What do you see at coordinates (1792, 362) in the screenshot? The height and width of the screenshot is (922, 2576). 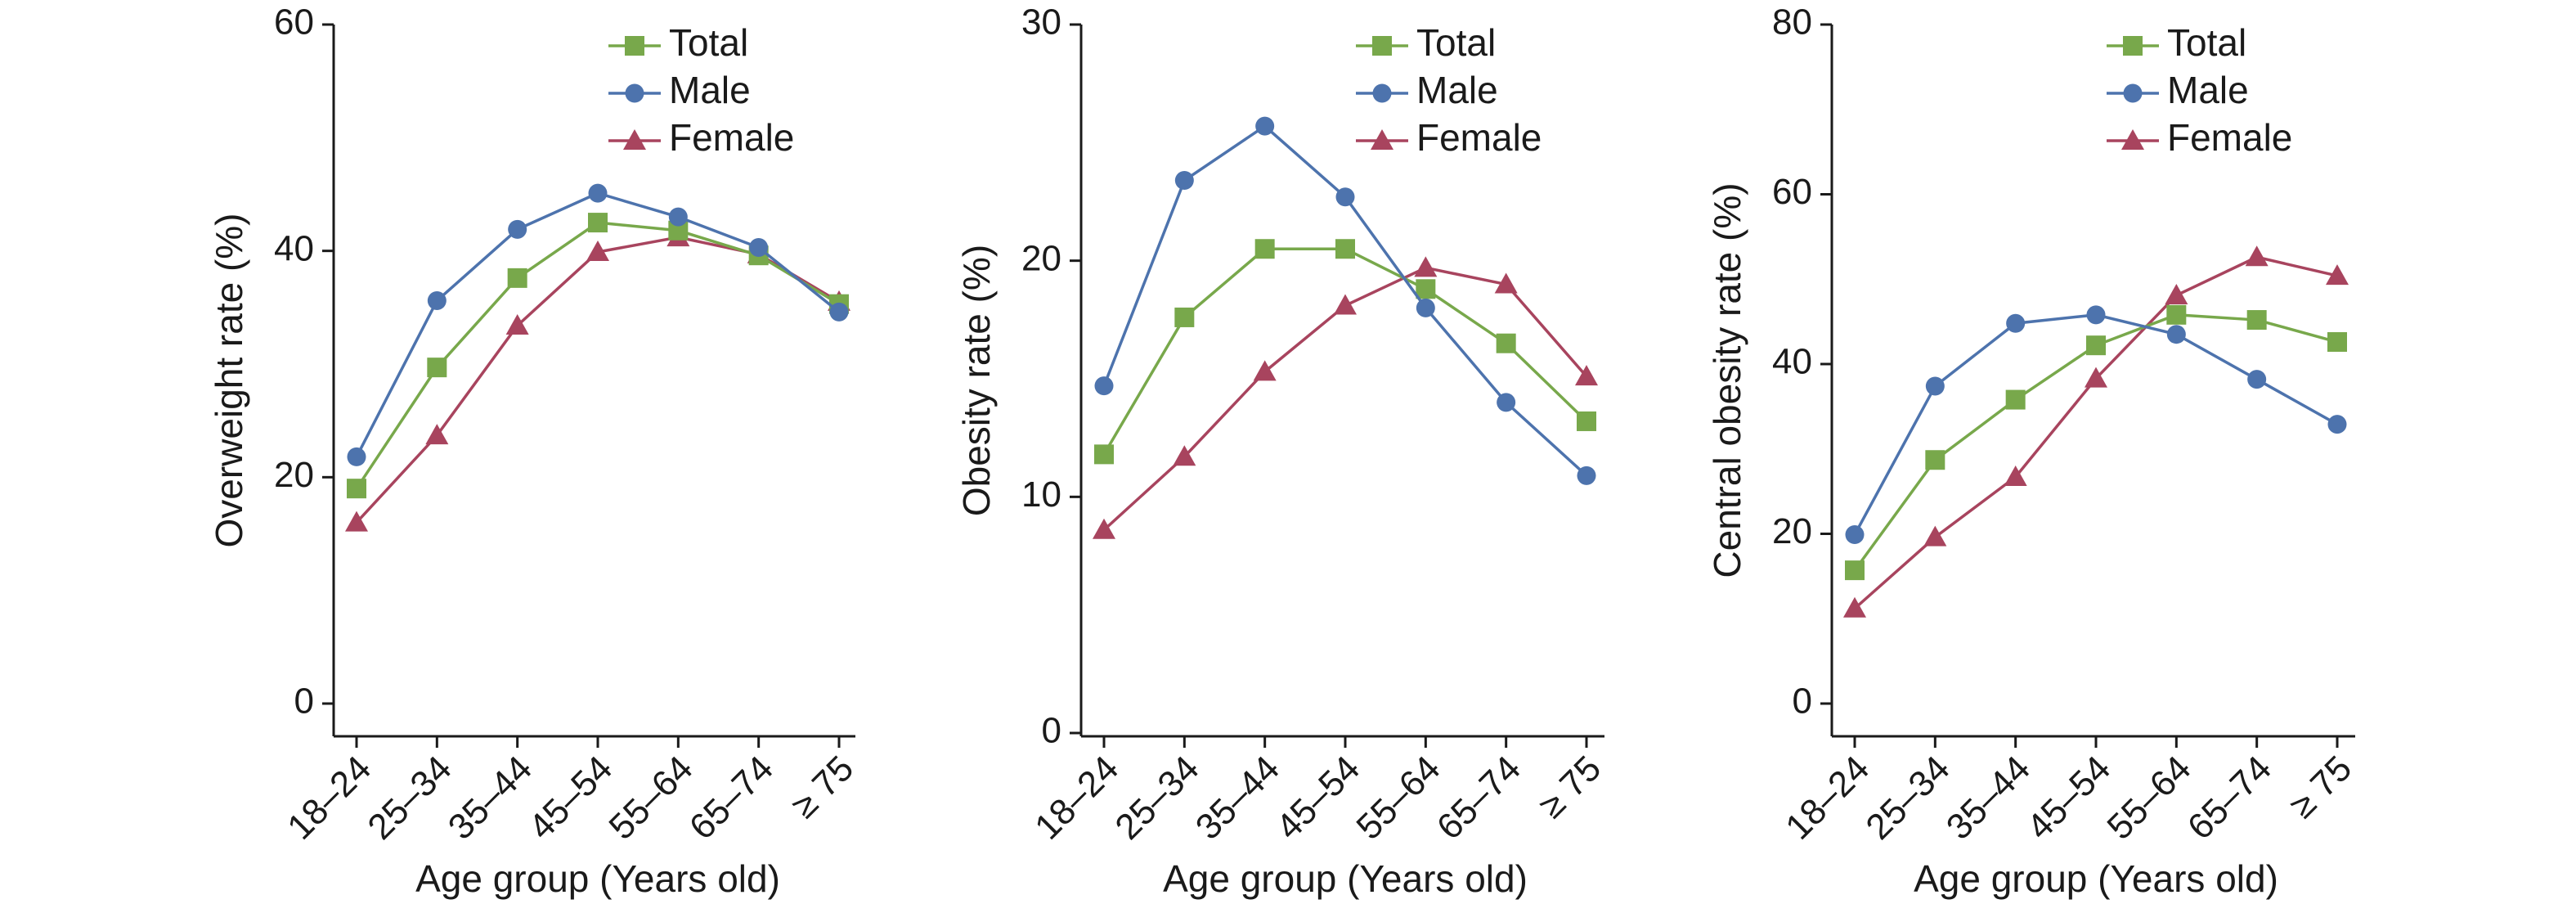 I see `y-tick-label: 40` at bounding box center [1792, 362].